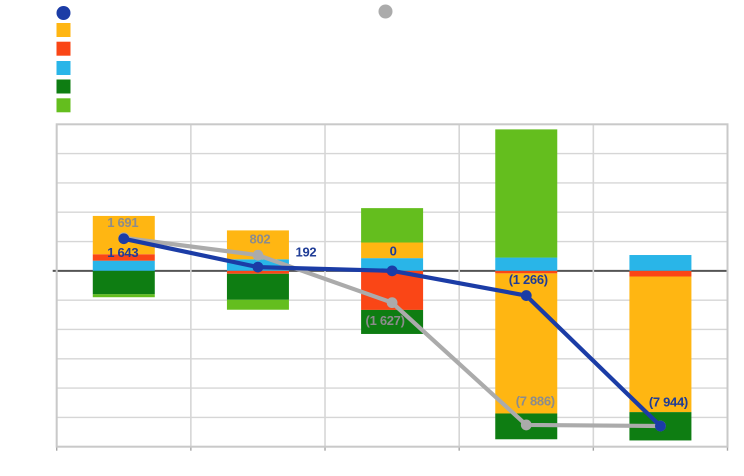 This screenshot has height=476, width=744. What do you see at coordinates (528, 279) in the screenshot?
I see `navy-line-data-label: (1 266)` at bounding box center [528, 279].